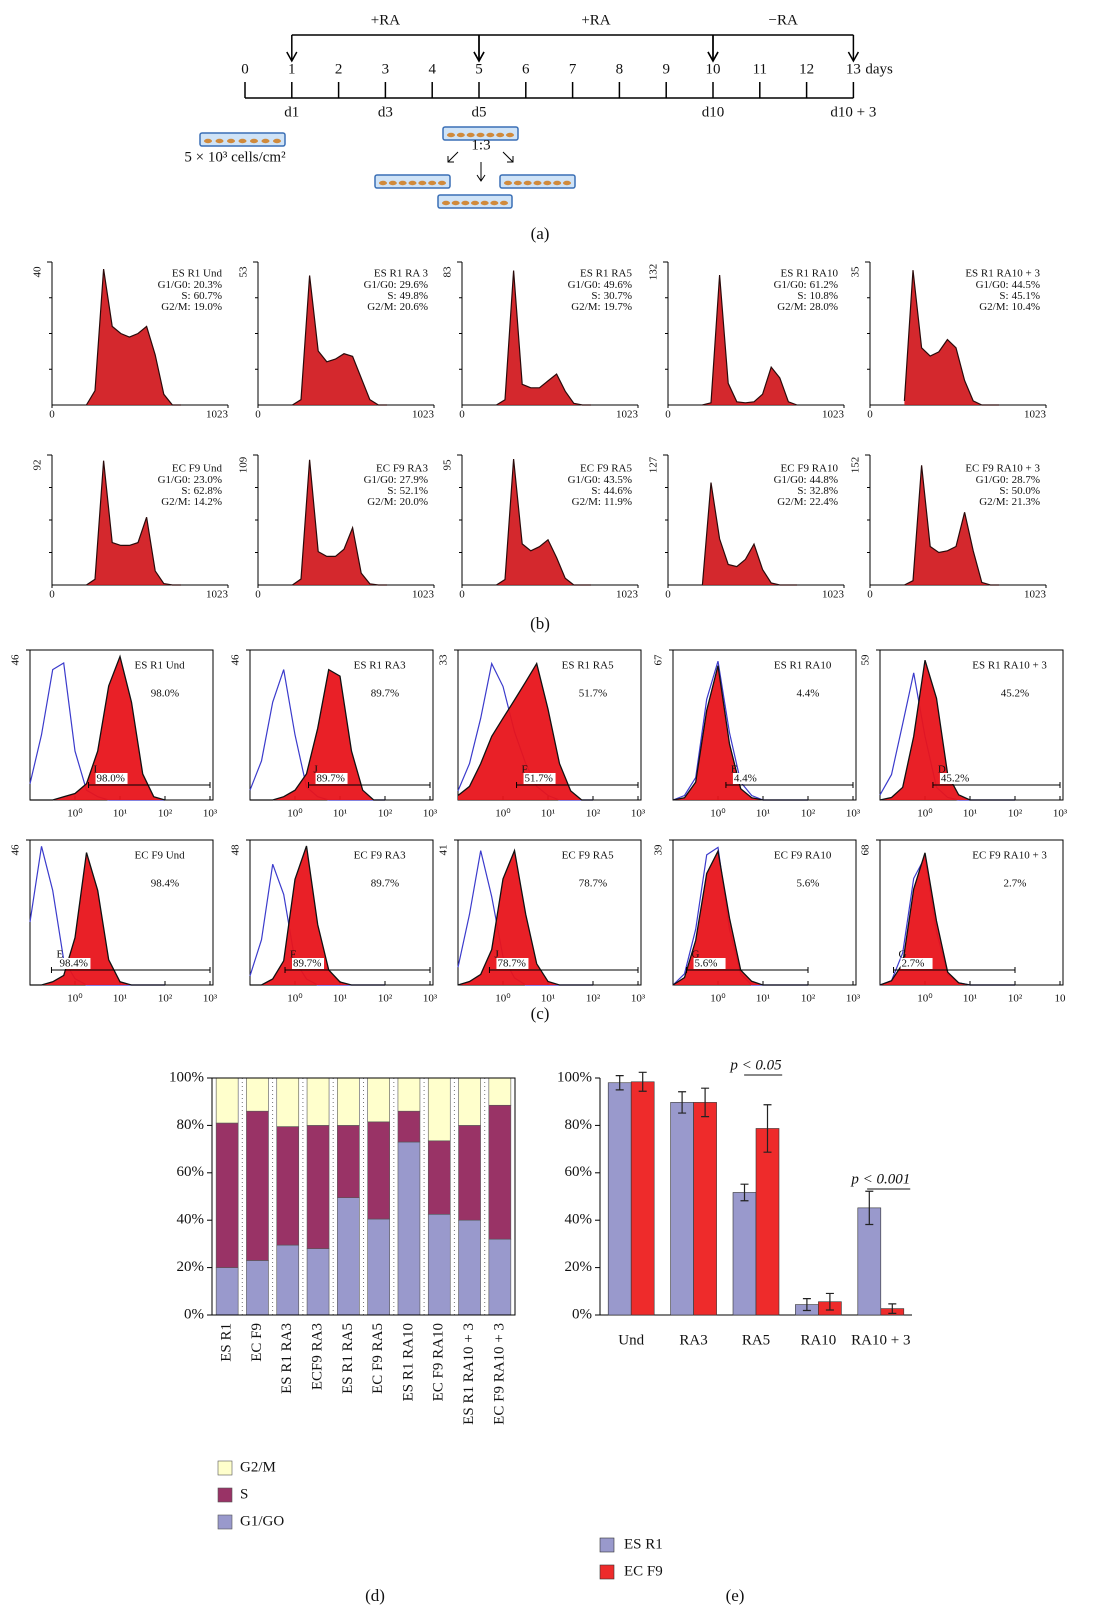  Describe the element at coordinates (618, 480) in the screenshot. I see `phase-value: 43.5%` at that location.